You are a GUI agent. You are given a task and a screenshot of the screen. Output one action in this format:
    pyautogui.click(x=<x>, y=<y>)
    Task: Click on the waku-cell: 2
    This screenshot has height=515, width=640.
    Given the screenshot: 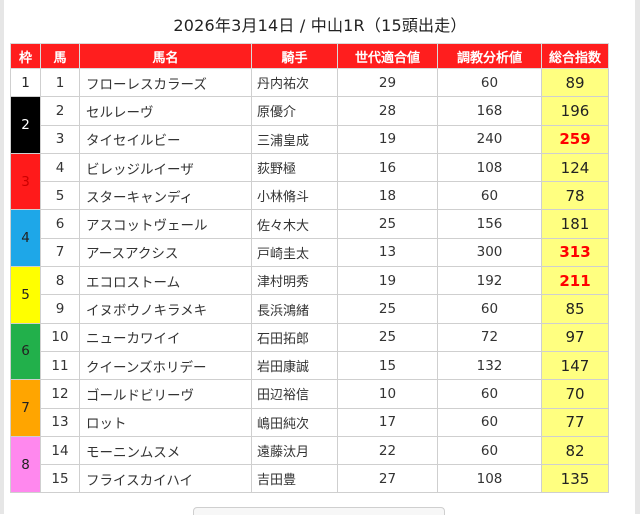 What is the action you would take?
    pyautogui.click(x=25, y=125)
    